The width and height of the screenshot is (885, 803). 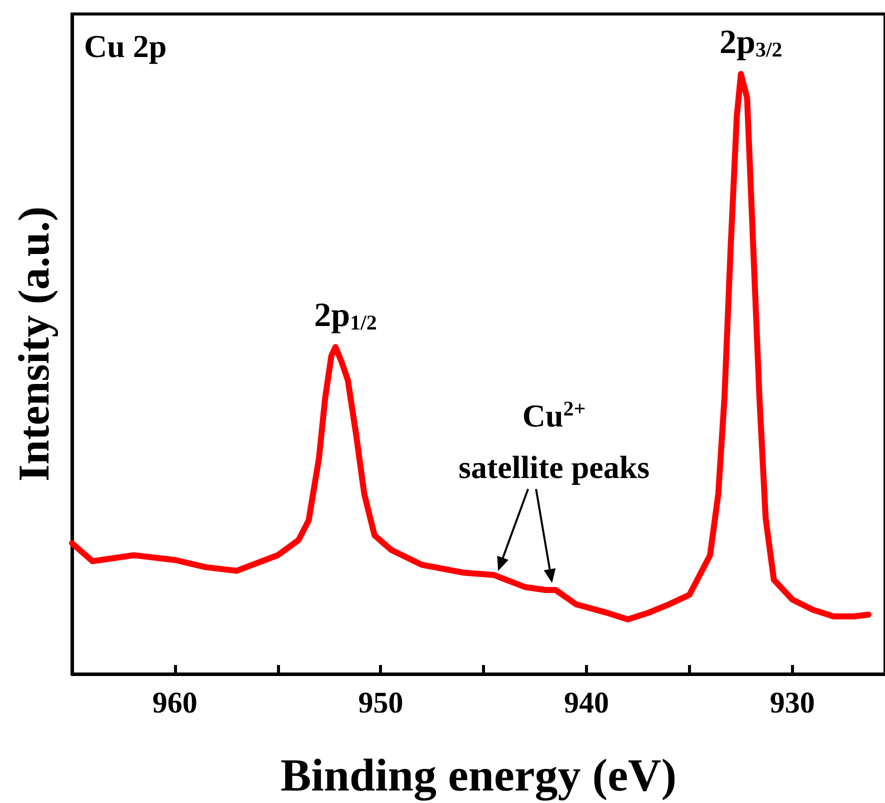 I want to click on text: Cu 2p, so click(x=125, y=46).